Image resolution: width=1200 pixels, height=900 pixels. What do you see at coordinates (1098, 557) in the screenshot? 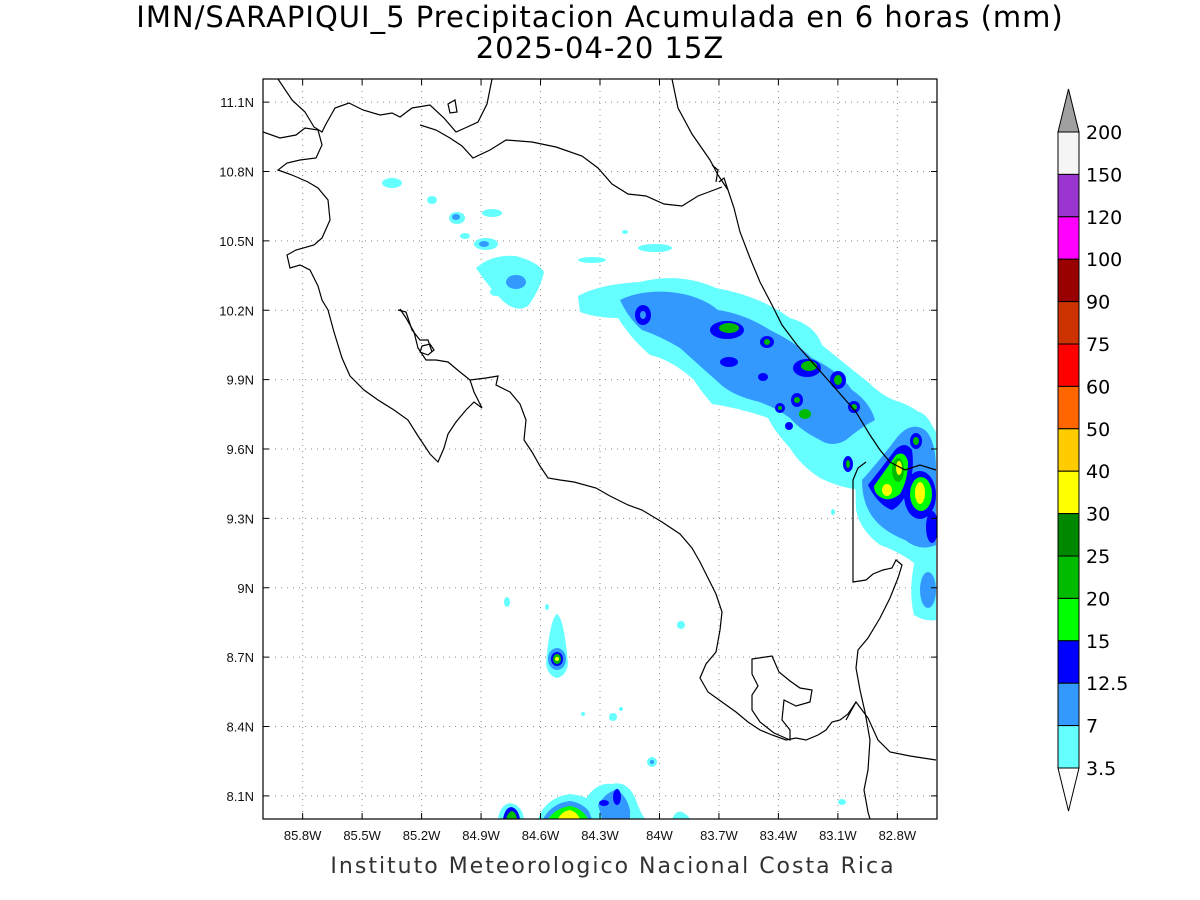
I see `colorbar-label: 25` at bounding box center [1098, 557].